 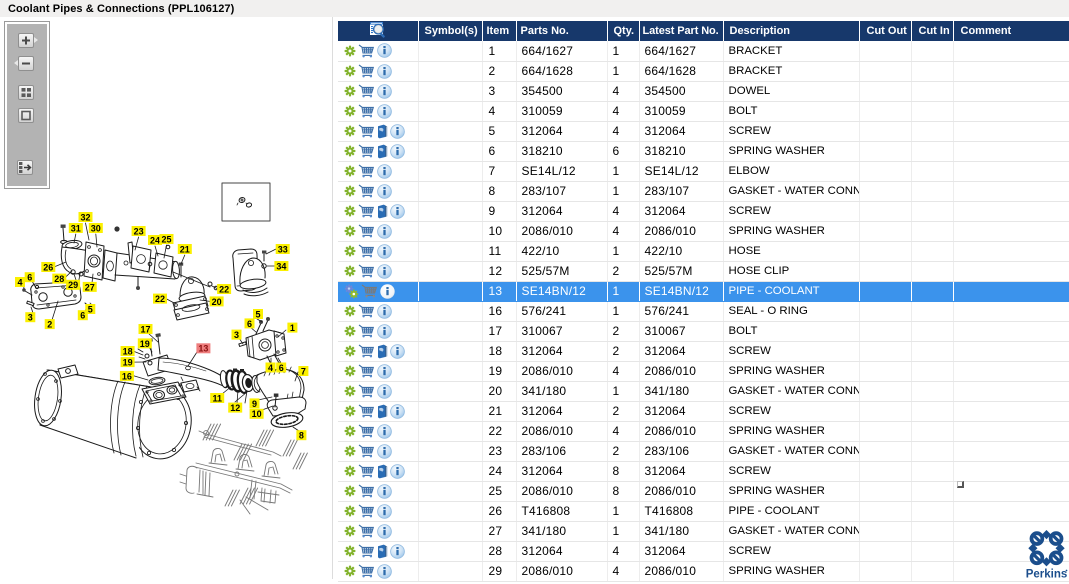 What do you see at coordinates (217, 398) in the screenshot?
I see `svg-text: 11` at bounding box center [217, 398].